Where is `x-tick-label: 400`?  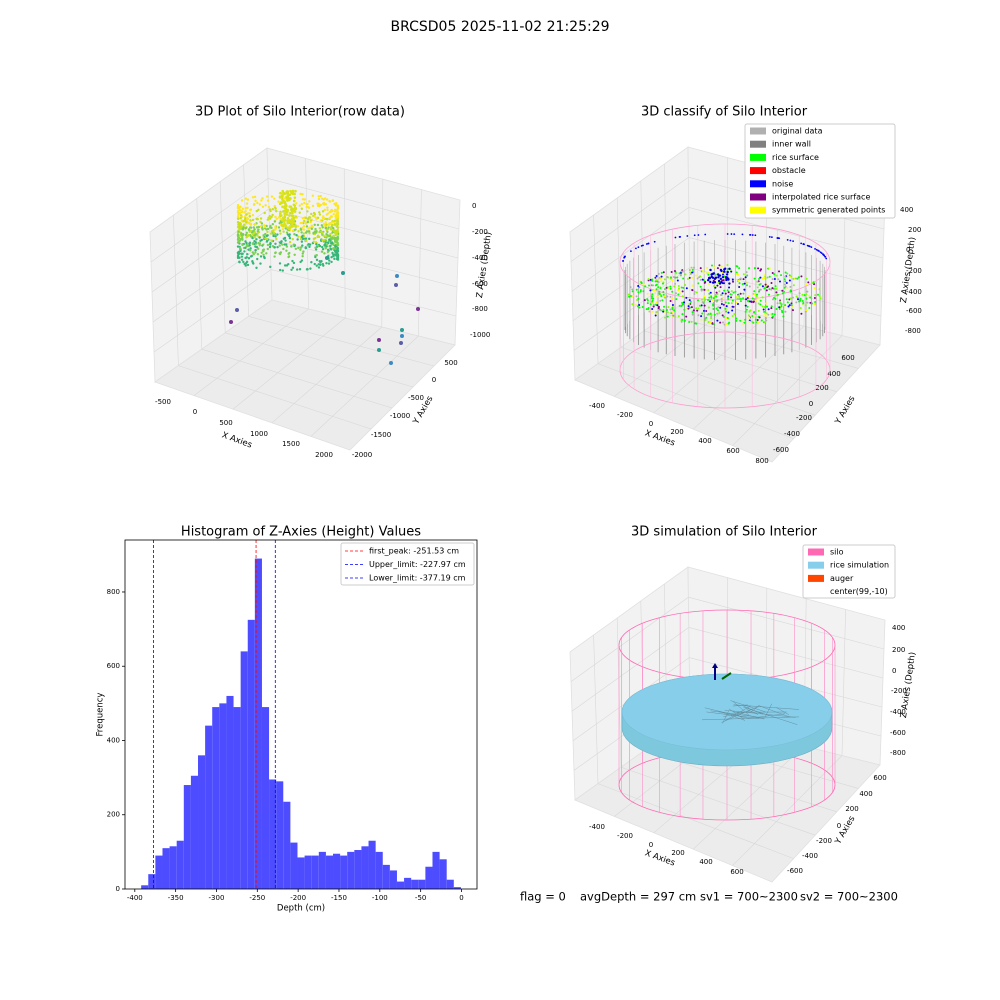 x-tick-label: 400 is located at coordinates (704, 441).